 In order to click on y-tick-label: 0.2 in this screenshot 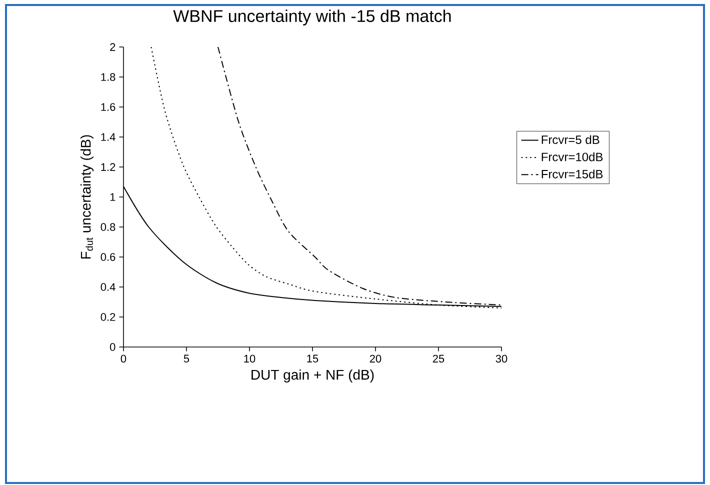, I will do `click(108, 317)`.